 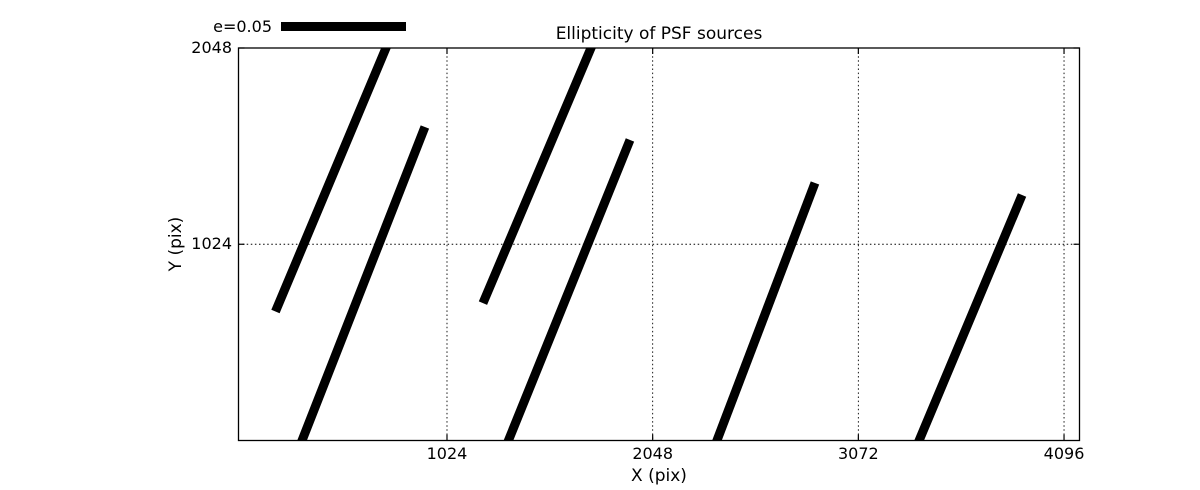 I want to click on chart-title: Ellipticity of PSF sources, so click(x=659, y=34).